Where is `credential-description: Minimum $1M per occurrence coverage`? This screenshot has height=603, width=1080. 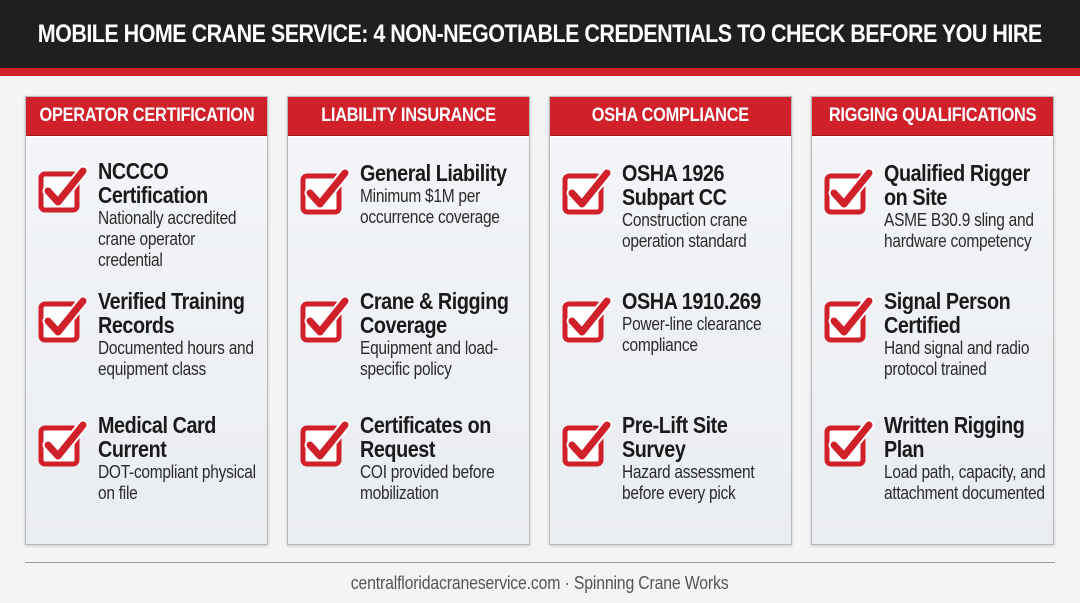 credential-description: Minimum $1M per occurrence coverage is located at coordinates (430, 206).